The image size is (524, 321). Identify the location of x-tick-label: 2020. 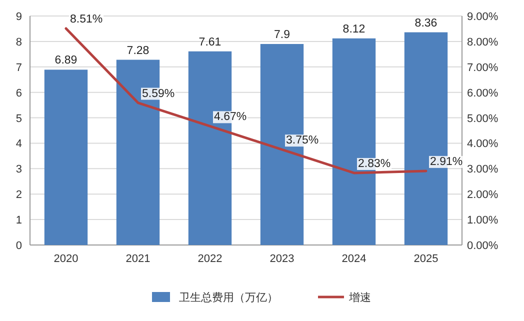
(66, 259).